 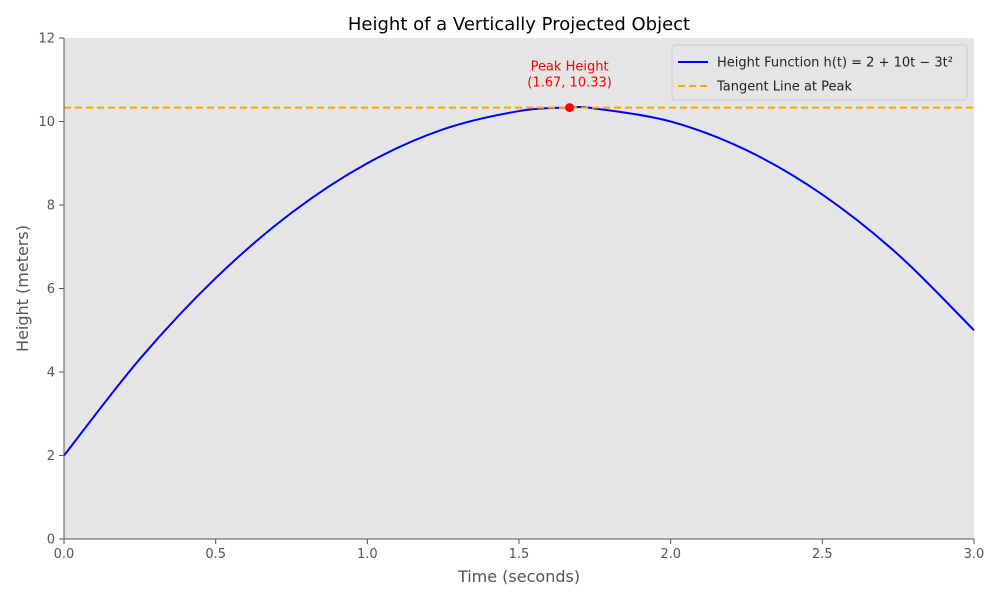 What do you see at coordinates (51, 540) in the screenshot?
I see `y-tick-label: 0` at bounding box center [51, 540].